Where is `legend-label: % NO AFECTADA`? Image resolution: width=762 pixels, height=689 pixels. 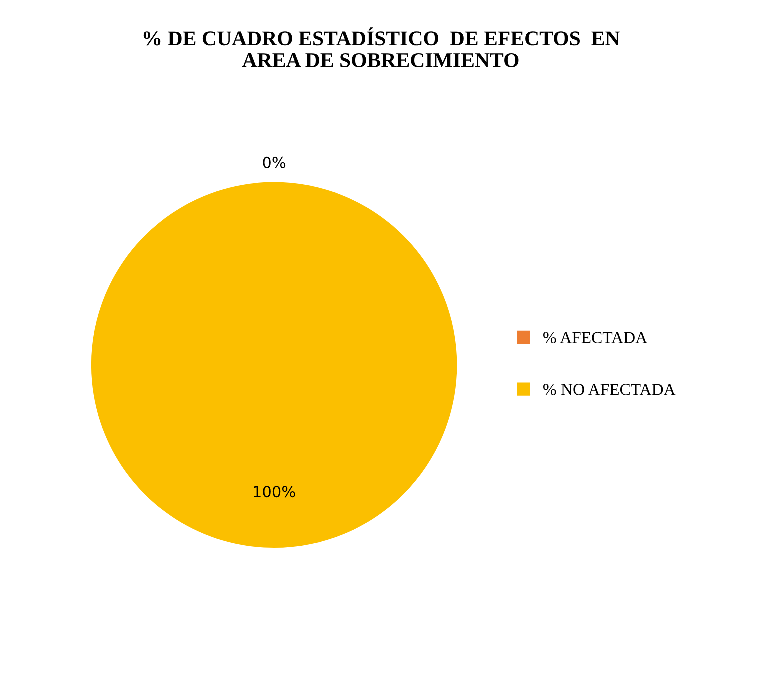
legend-label: % NO AFECTADA is located at coordinates (609, 390).